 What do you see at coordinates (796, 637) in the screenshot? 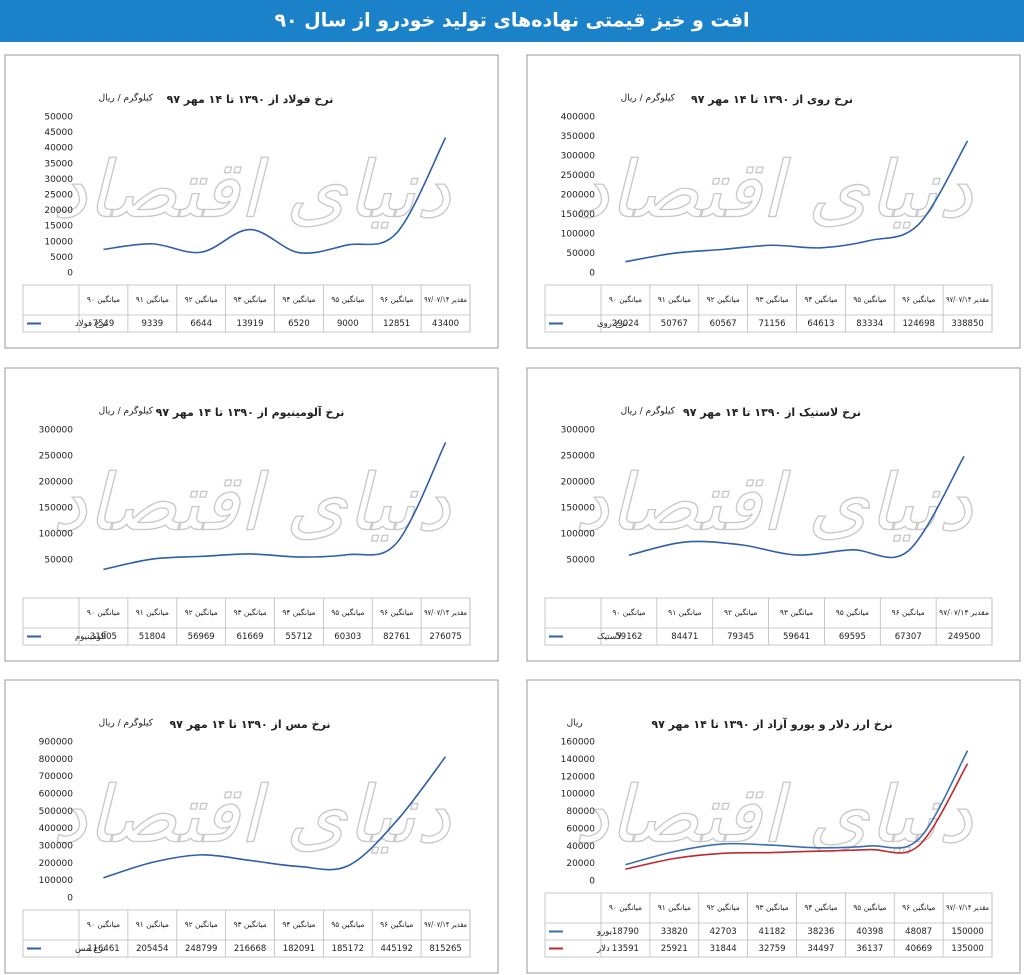
I see `table-value: 59641` at bounding box center [796, 637].